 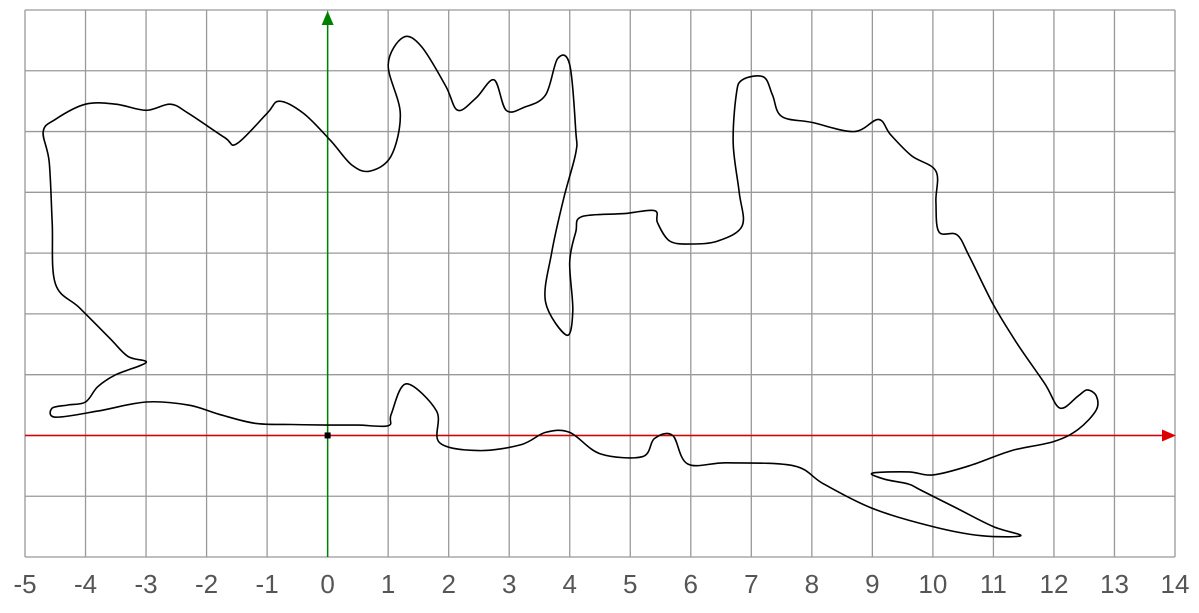 What do you see at coordinates (601, 584) in the screenshot?
I see `x-tick-labels: -5 -4 -3 -2 -1 0 1 2 3 4 5 6 7 8 9 10 11 12 13 14` at bounding box center [601, 584].